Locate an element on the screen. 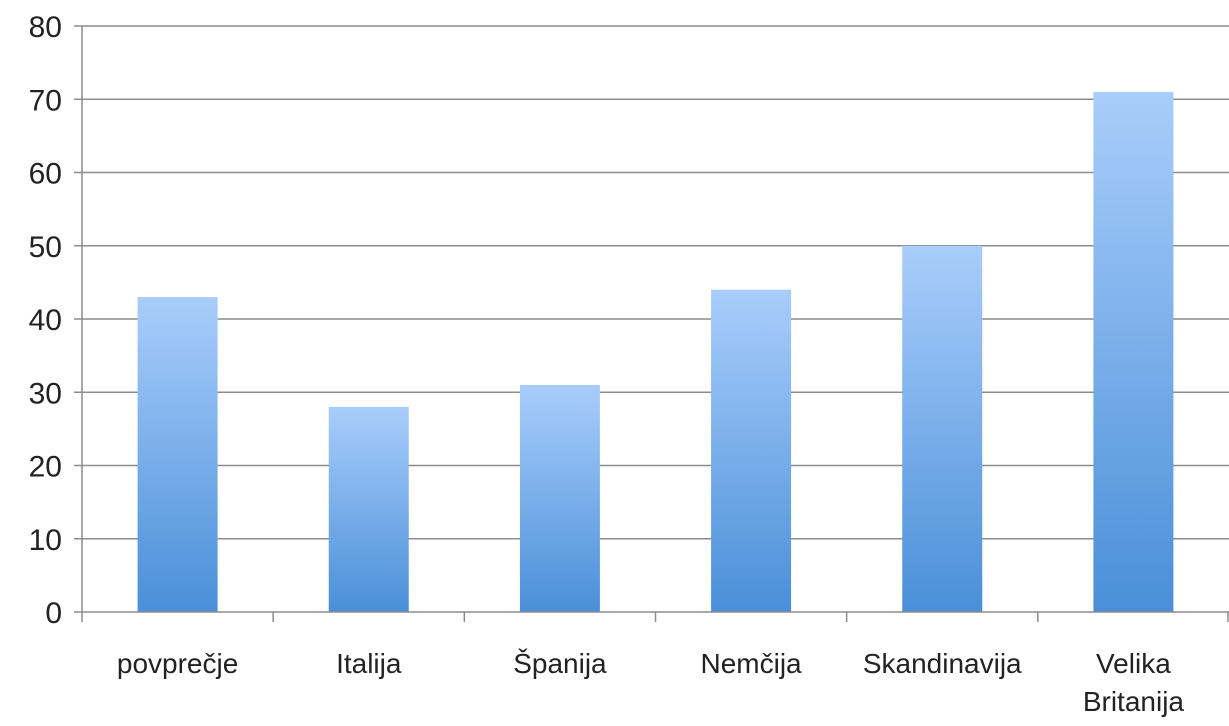  y-tick-label-10: 10 is located at coordinates (45, 540).